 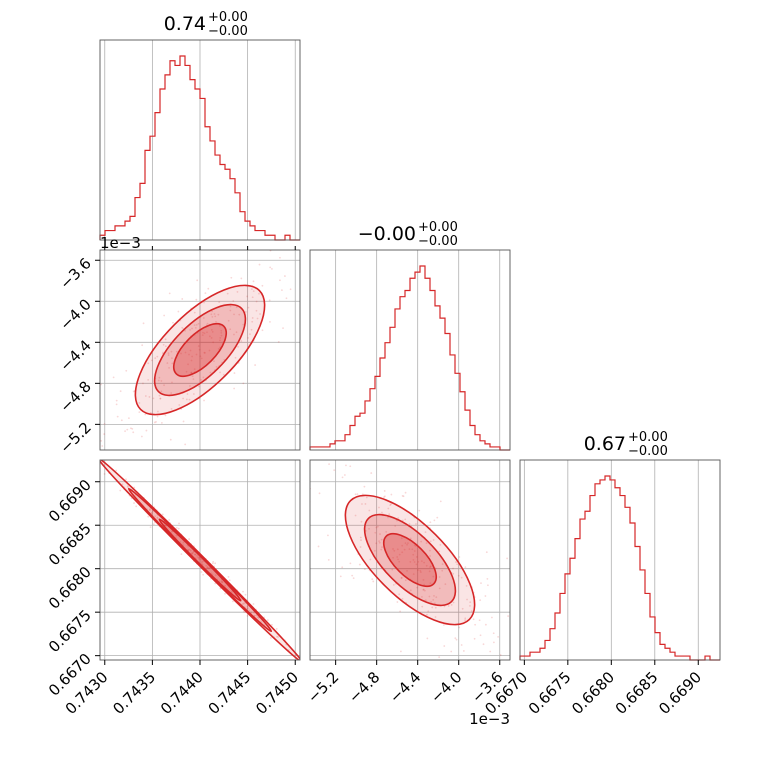 I want to click on hist-2-frame, so click(x=620, y=560).